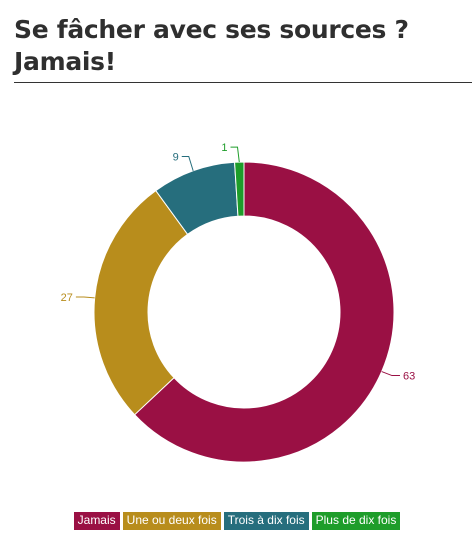  I want to click on legend-item-trois-a-dix-fois: Trois à dix fois, so click(266, 521).